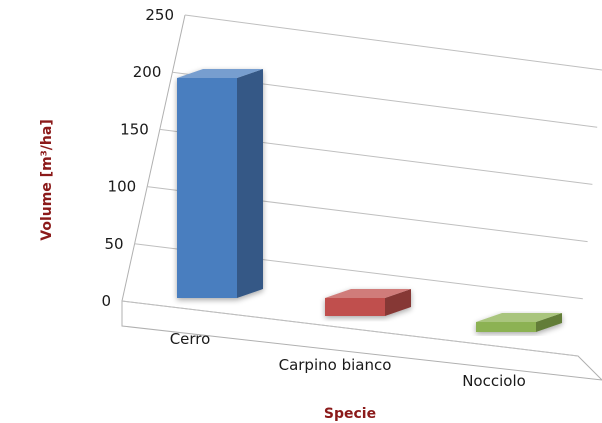 The height and width of the screenshot is (423, 602). I want to click on x-tick-label: Nocciolo, so click(494, 381).